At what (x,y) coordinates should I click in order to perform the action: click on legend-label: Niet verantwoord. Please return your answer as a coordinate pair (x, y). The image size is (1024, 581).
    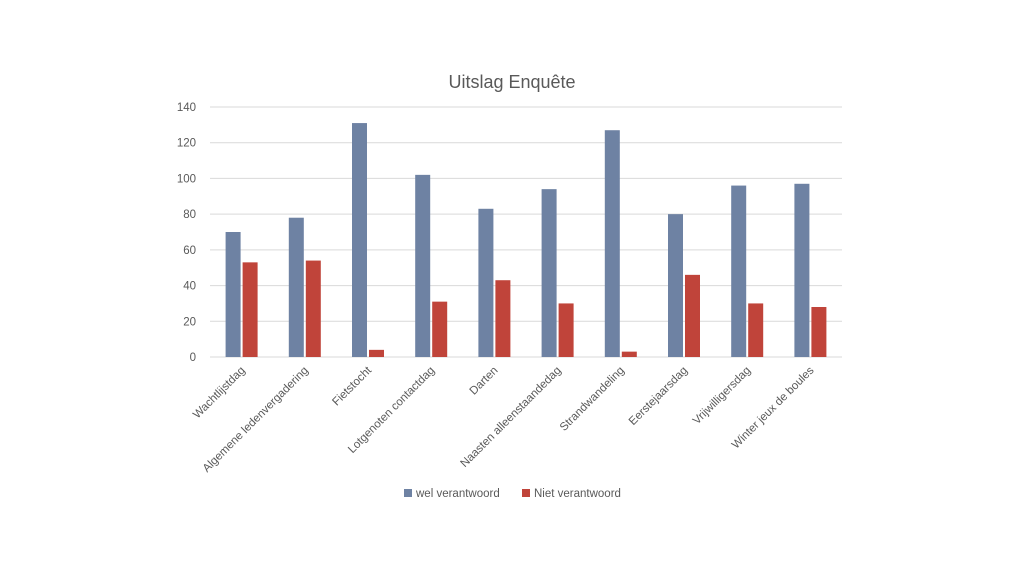
    Looking at the image, I should click on (577, 494).